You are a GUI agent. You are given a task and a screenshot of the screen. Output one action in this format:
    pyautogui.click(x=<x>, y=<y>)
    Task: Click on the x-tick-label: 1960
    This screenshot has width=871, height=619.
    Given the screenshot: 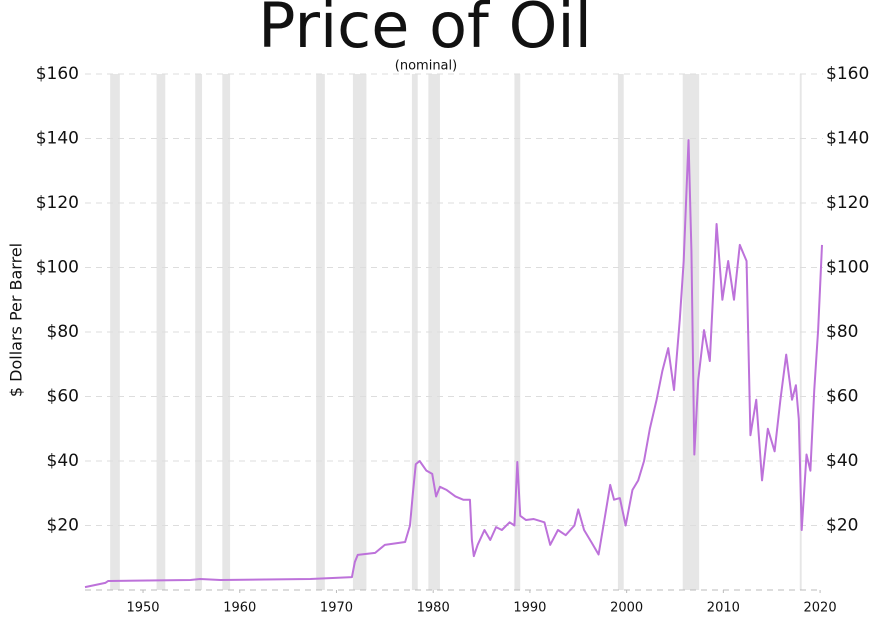 What is the action you would take?
    pyautogui.click(x=239, y=608)
    